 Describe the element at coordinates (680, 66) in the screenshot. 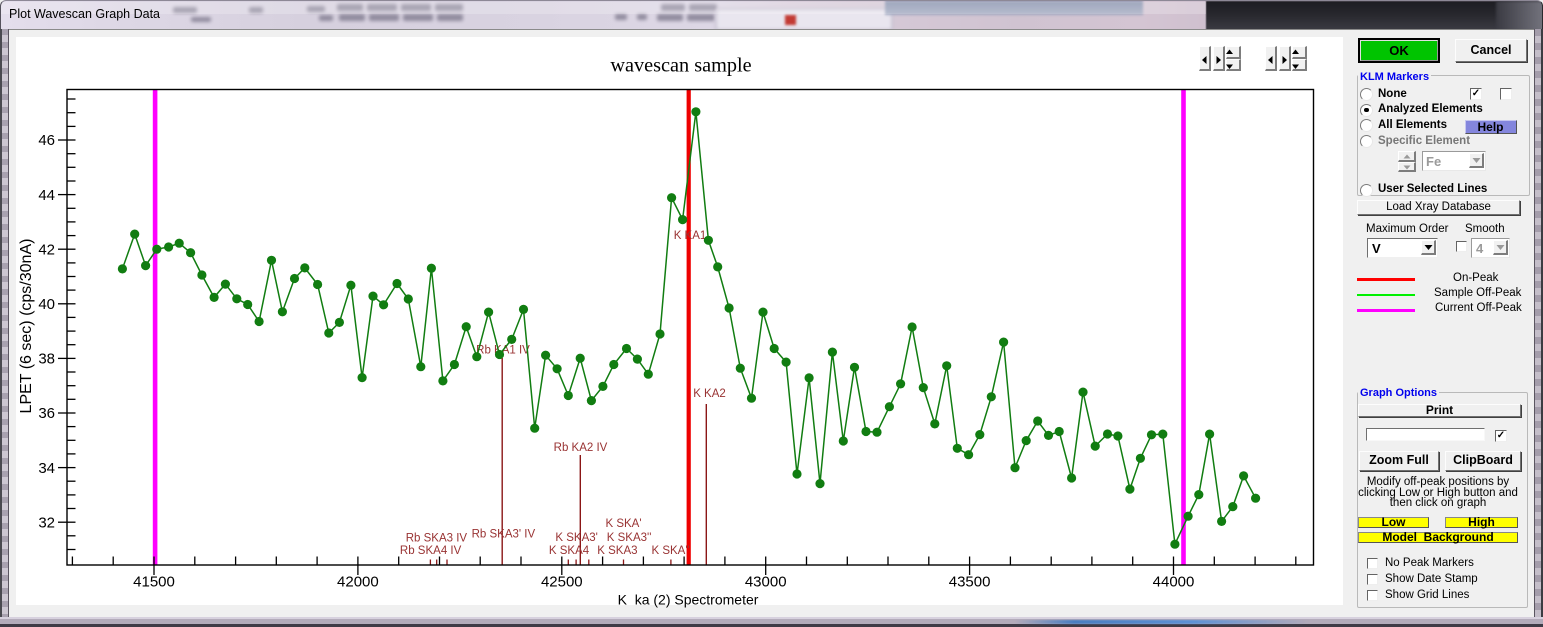

I see `svg-text: wavescan sample` at that location.